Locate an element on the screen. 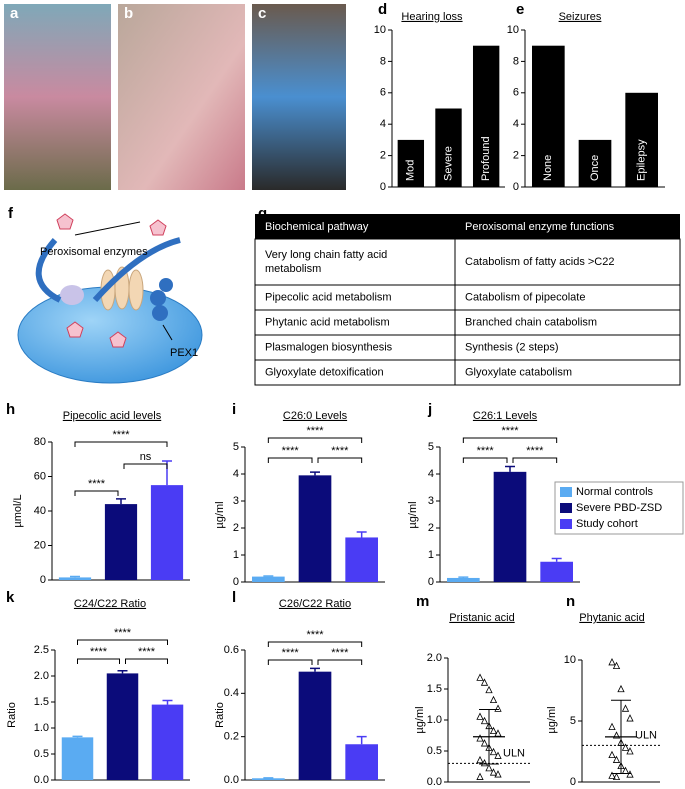  table-header-cell: Peroxisomal enzyme functions is located at coordinates (540, 227).